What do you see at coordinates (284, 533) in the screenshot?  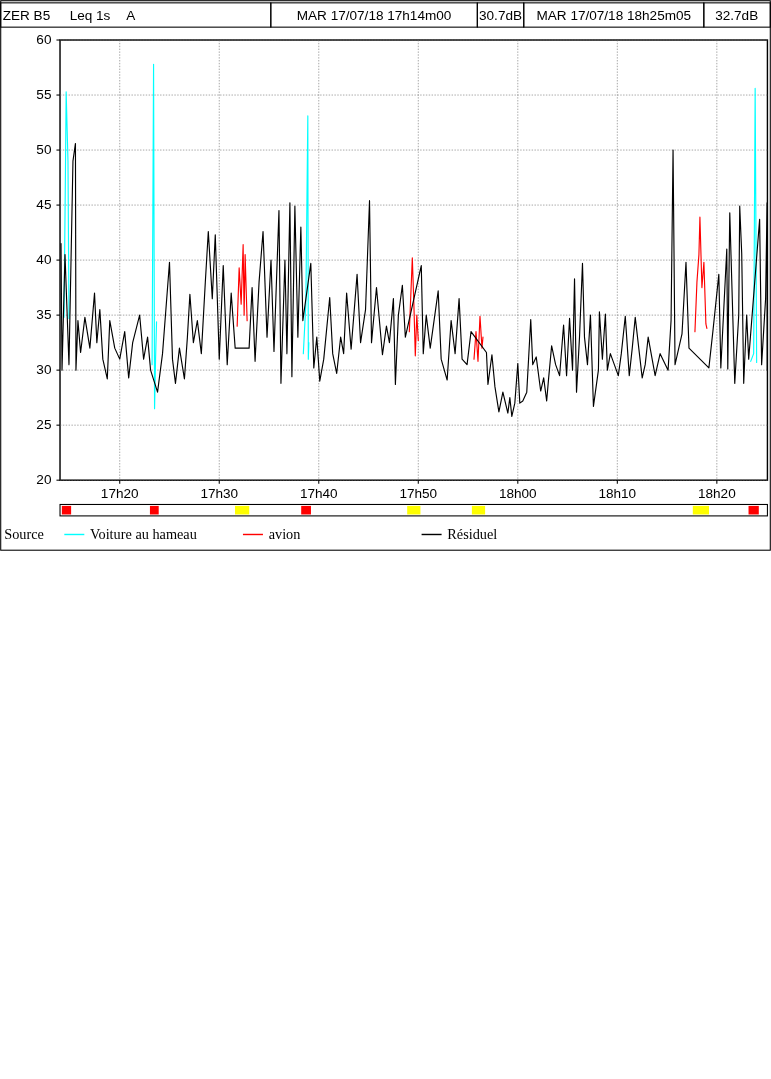 I see `legend-label: avion` at bounding box center [284, 533].